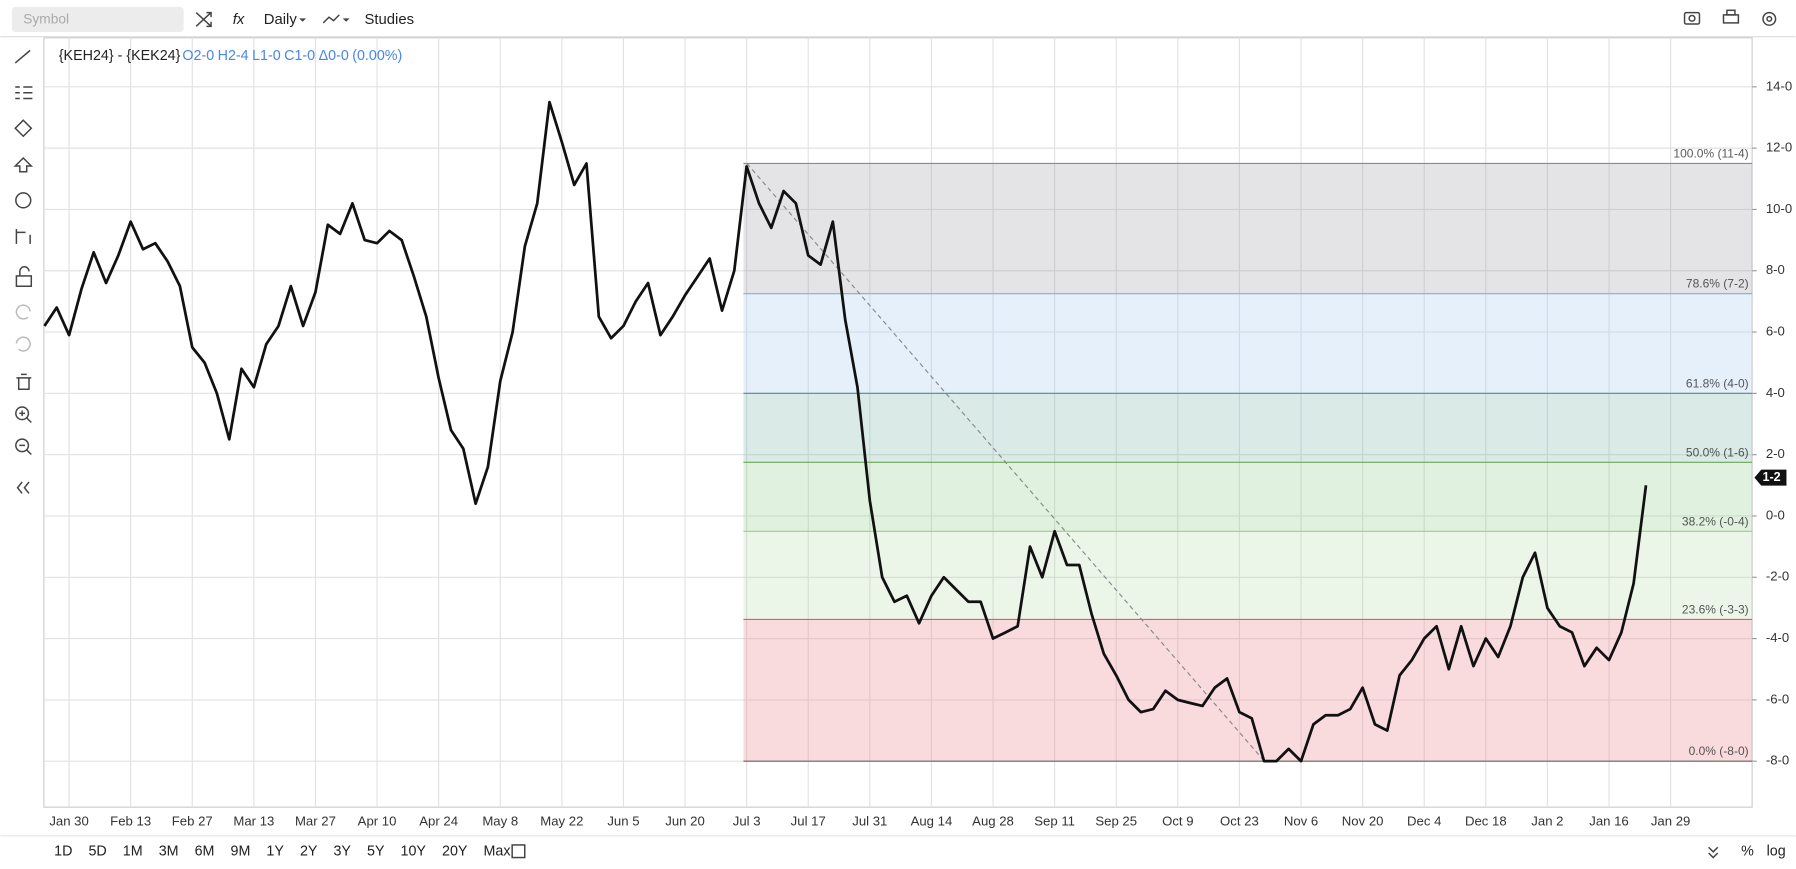 This screenshot has width=1796, height=869. Describe the element at coordinates (685, 821) in the screenshot. I see `x-tick-label: Jun 20` at that location.